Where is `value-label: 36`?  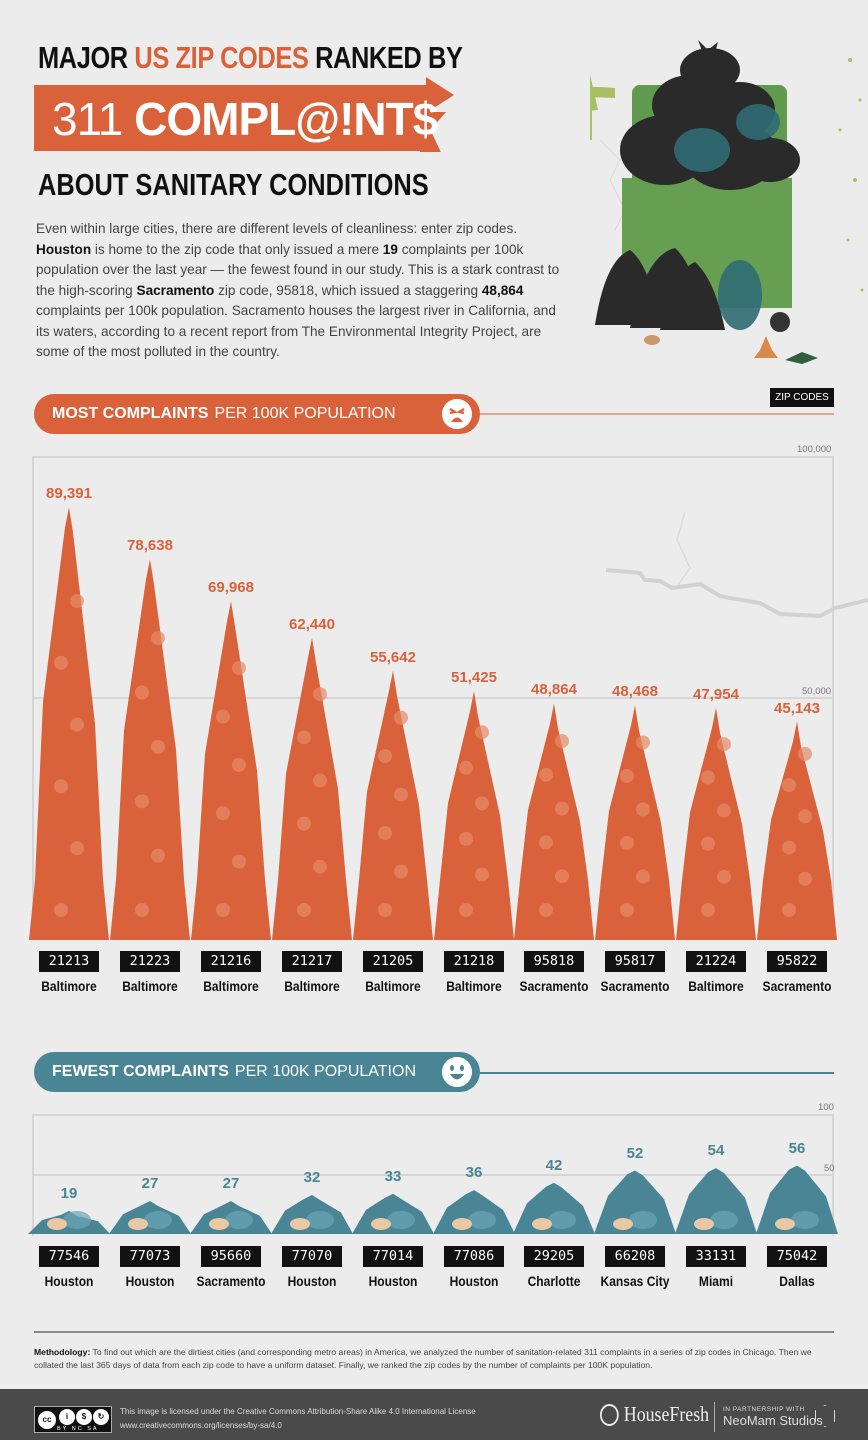
value-label: 36 is located at coordinates (474, 1173).